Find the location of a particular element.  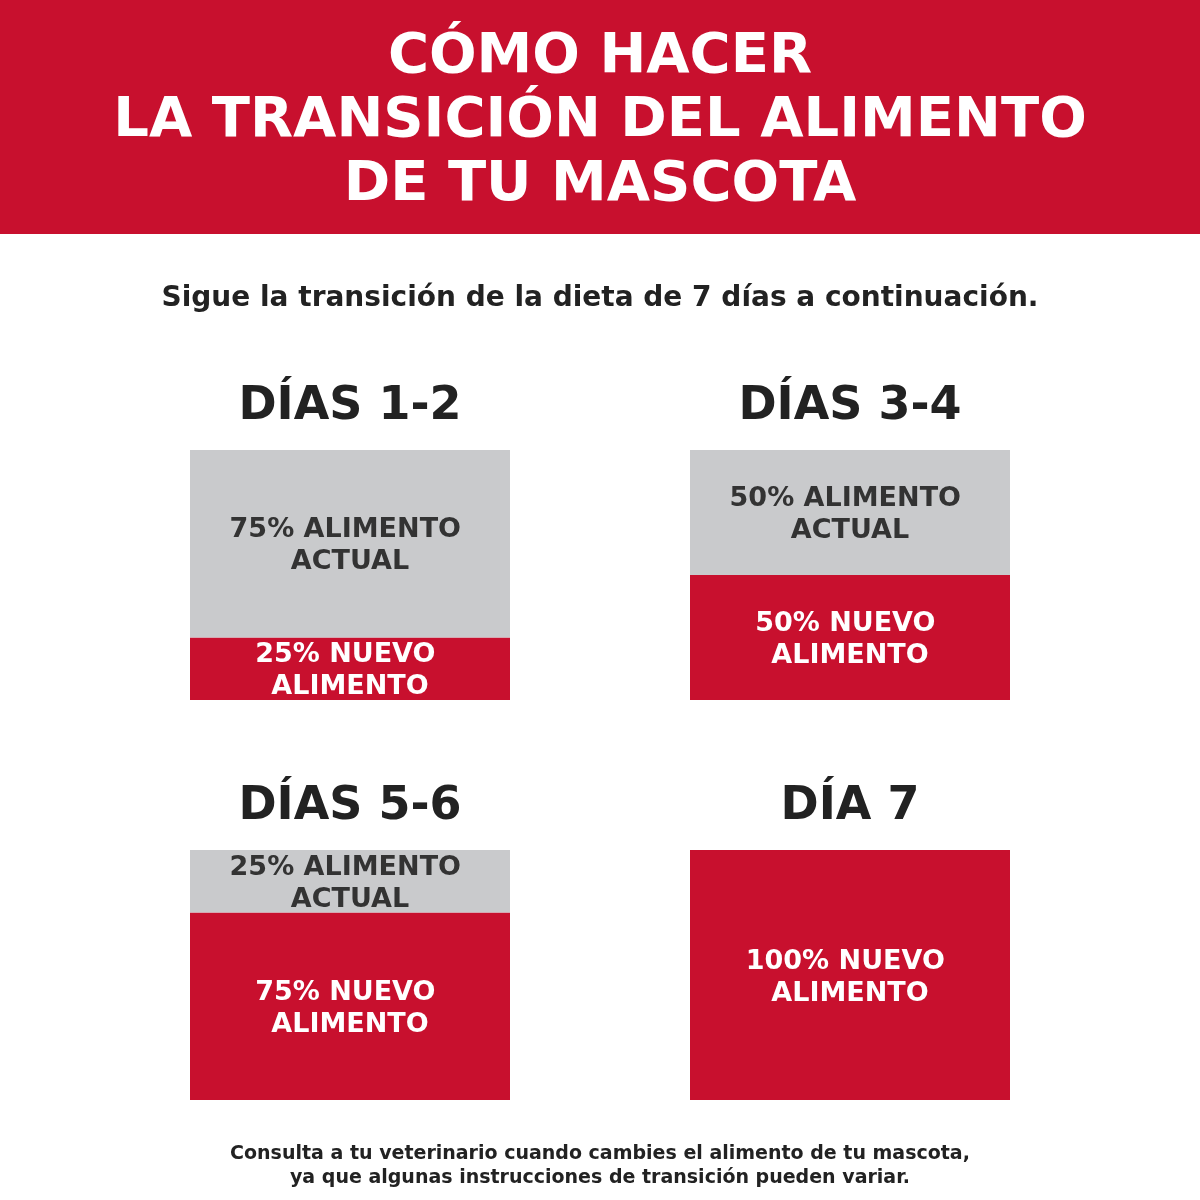

data-label: 25% NUEVO ALIMENTO is located at coordinates (350, 669).